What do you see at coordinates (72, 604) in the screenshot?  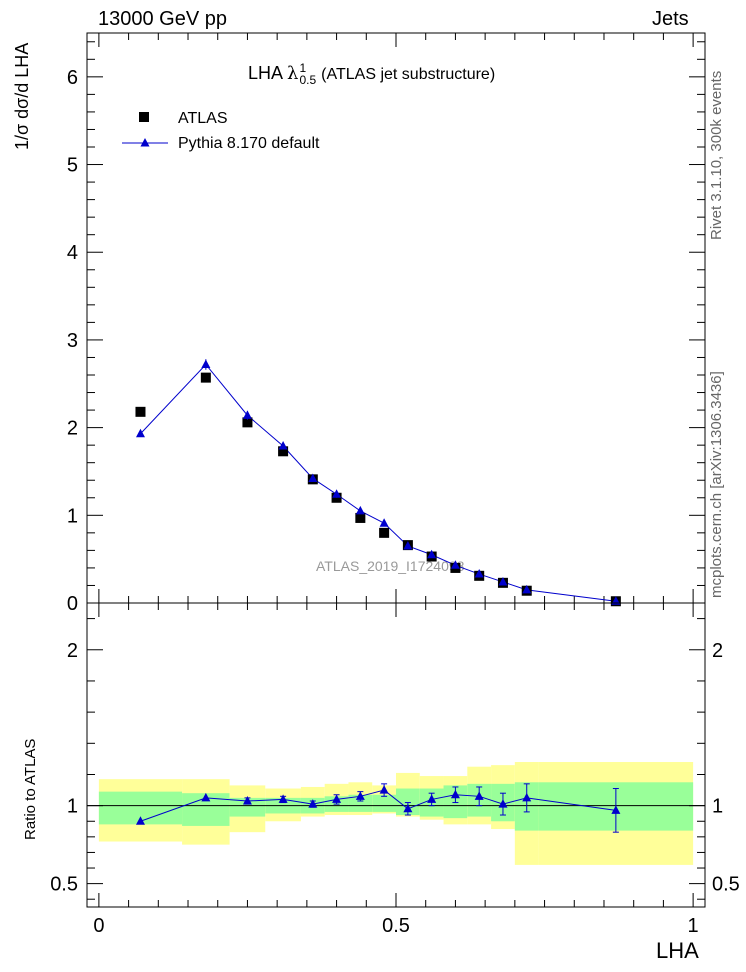 I see `y-tick-label: 0` at bounding box center [72, 604].